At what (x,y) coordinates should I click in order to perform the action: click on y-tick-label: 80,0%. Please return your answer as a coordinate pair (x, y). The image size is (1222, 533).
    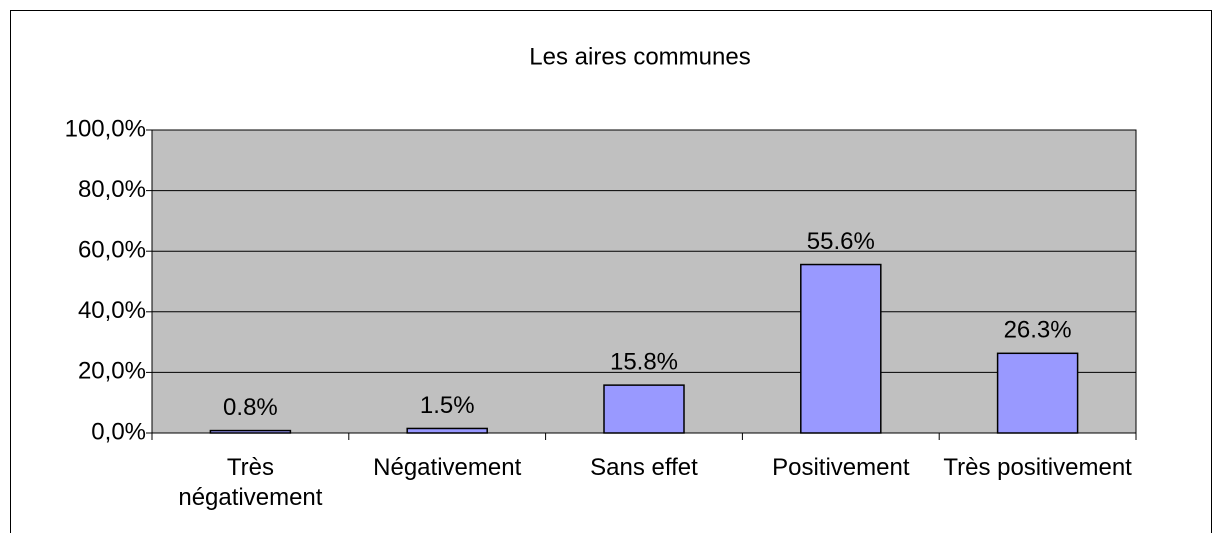
    Looking at the image, I should click on (112, 189).